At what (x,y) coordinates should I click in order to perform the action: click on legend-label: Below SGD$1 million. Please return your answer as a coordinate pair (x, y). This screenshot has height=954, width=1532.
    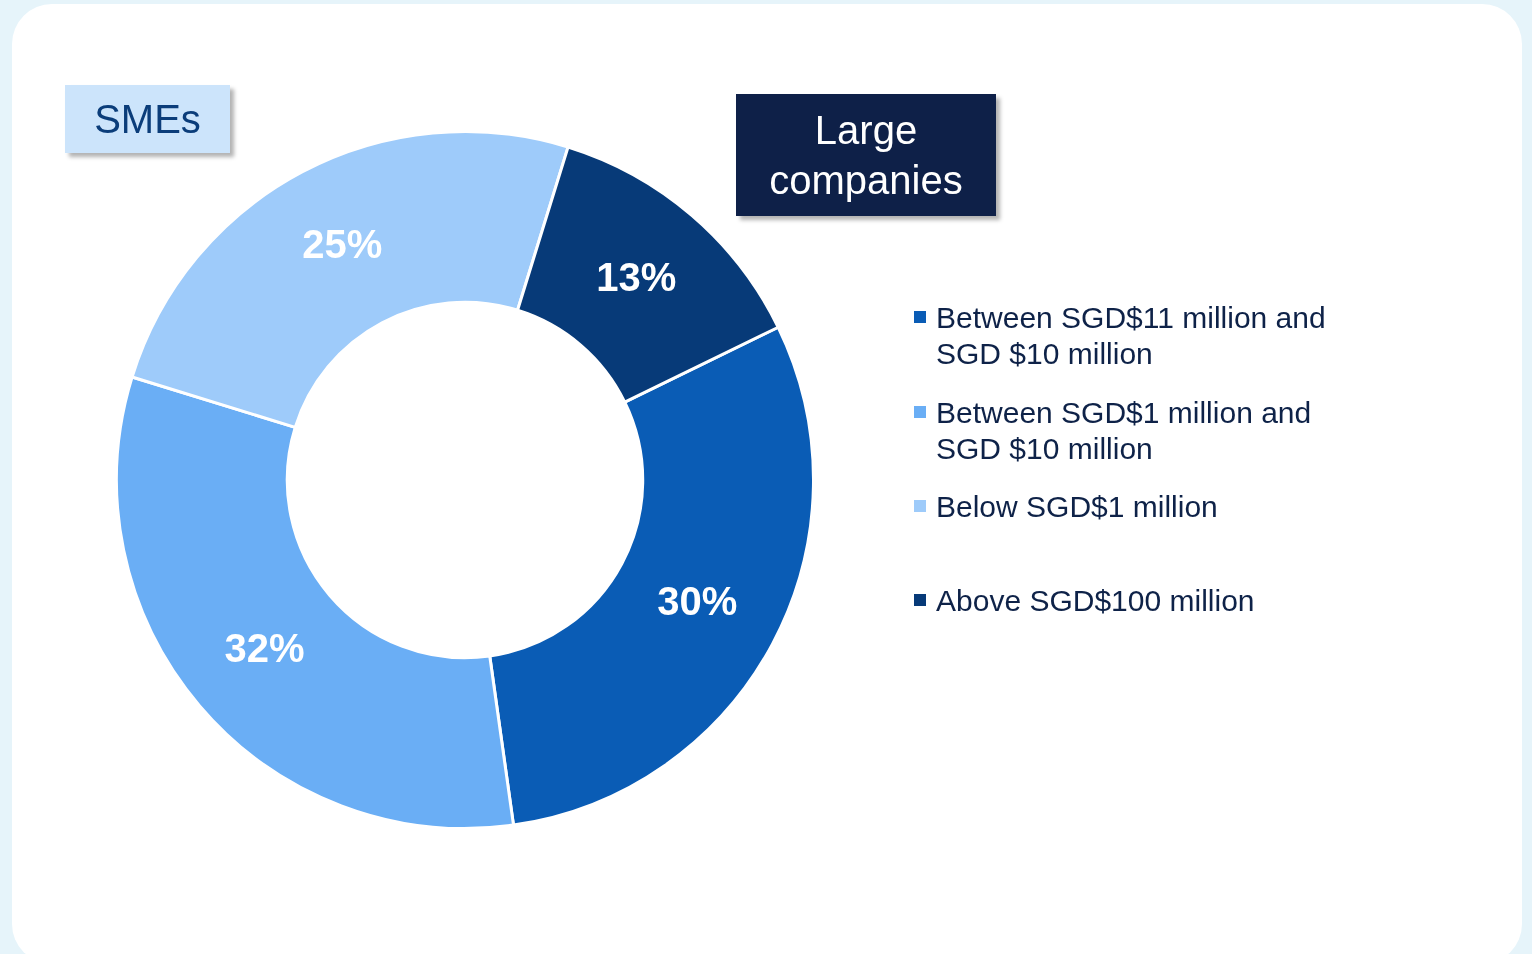
    Looking at the image, I should click on (1077, 507).